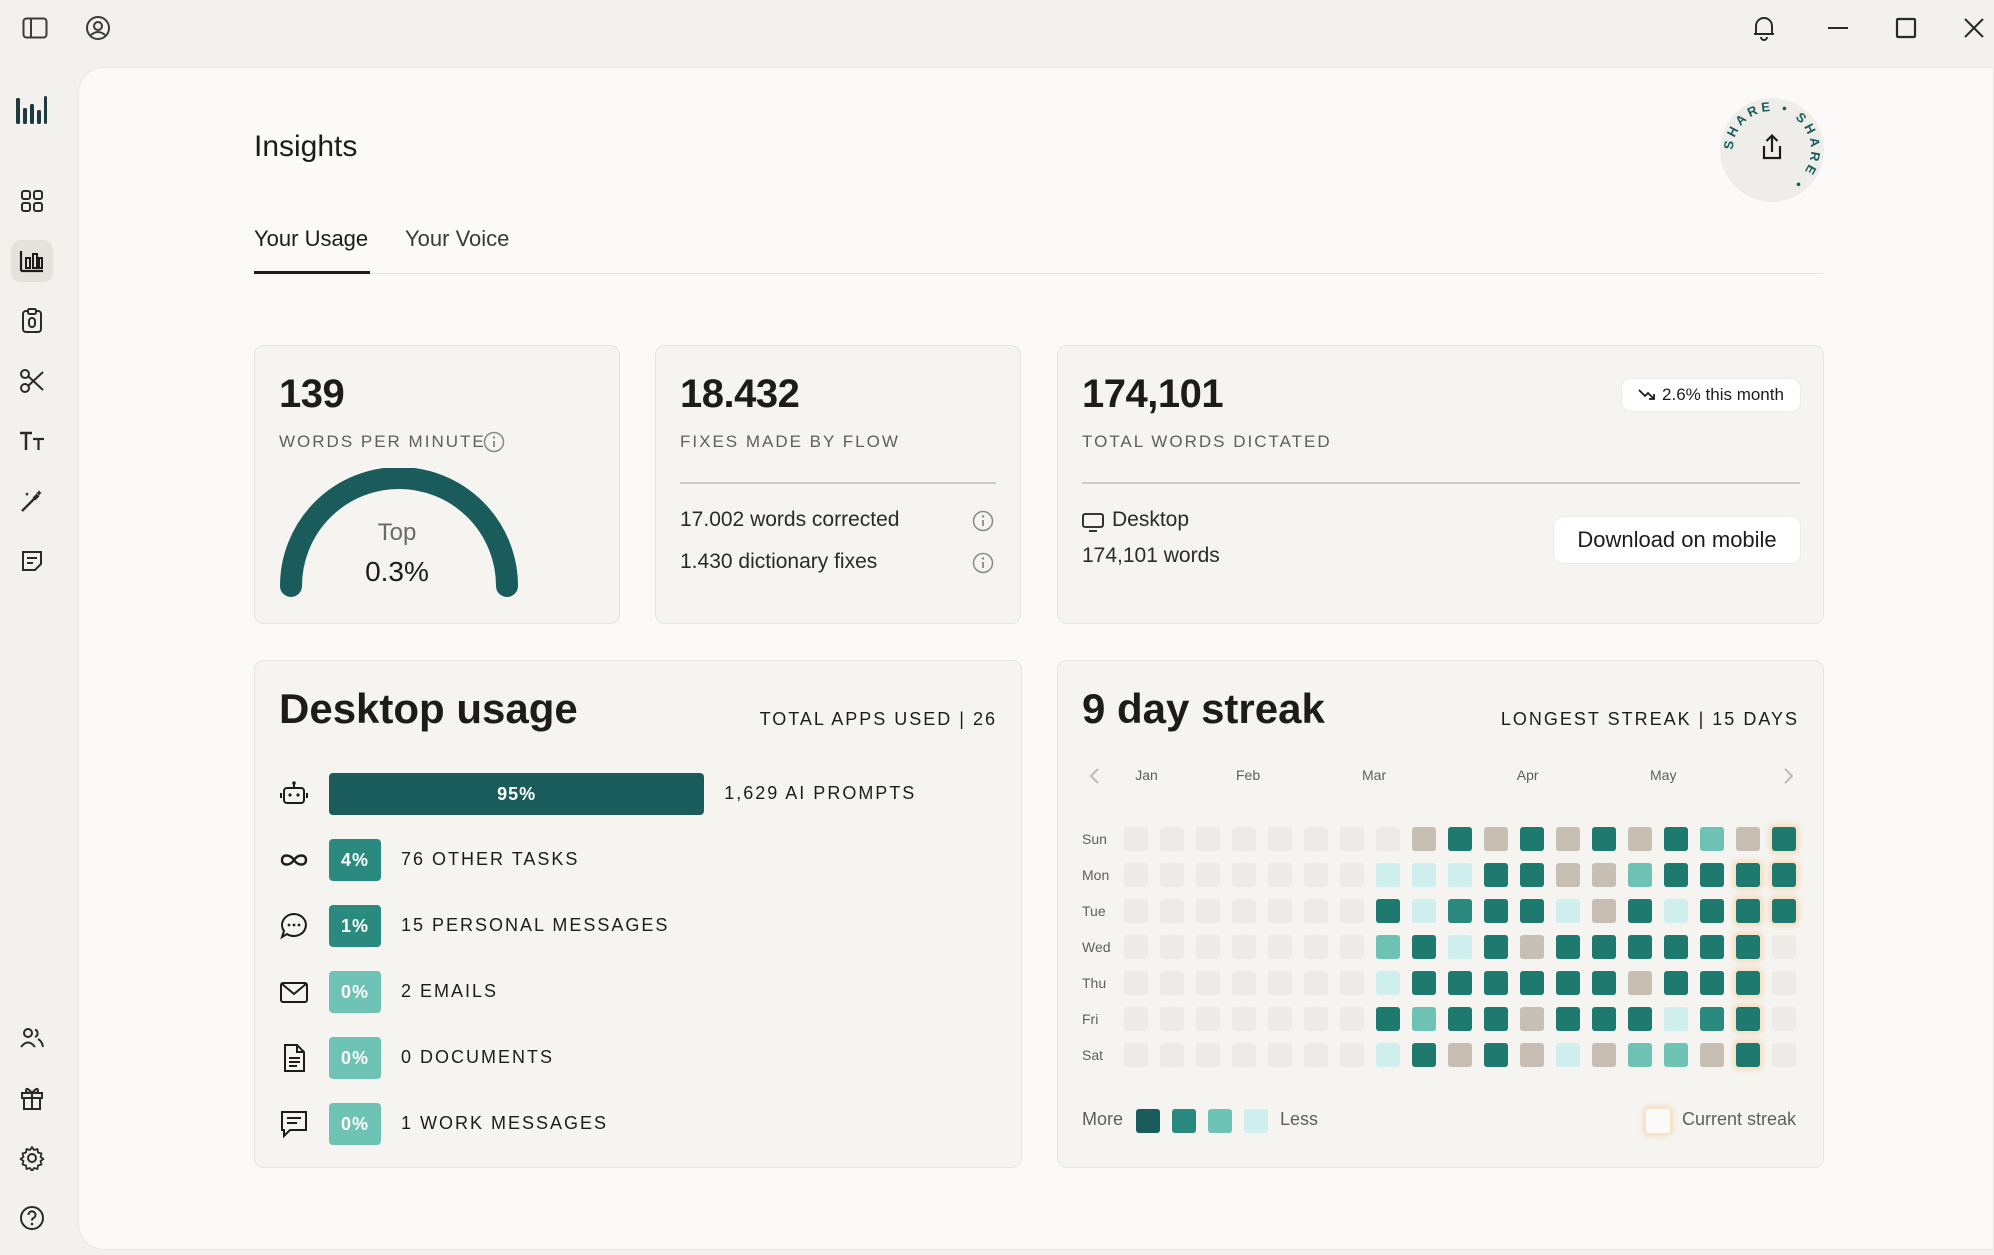 This screenshot has height=1255, width=1994. Describe the element at coordinates (306, 146) in the screenshot. I see `page-title: Insights` at that location.